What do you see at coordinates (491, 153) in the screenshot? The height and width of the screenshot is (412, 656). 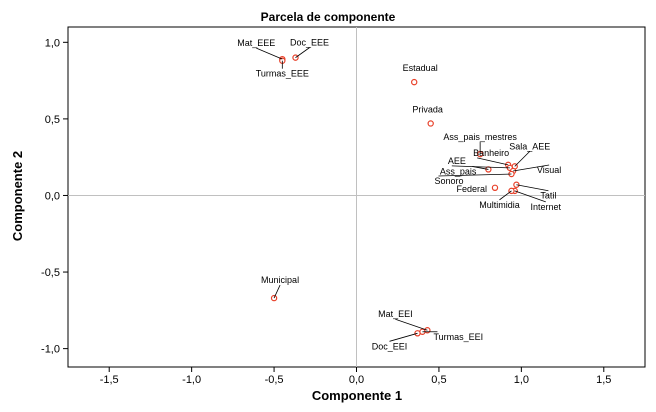 I see `point-label-banheiro: Banheiro` at bounding box center [491, 153].